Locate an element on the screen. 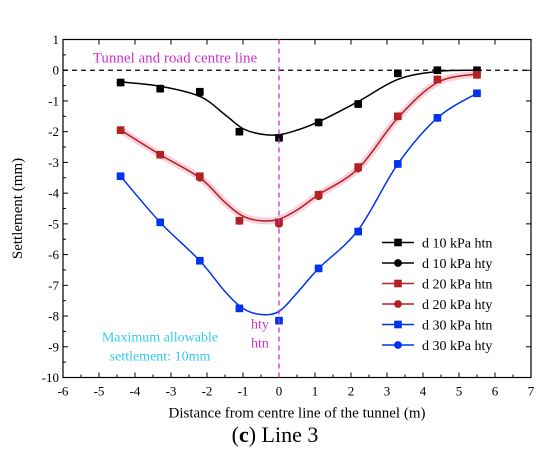  centre-line-label: Tunnel and road centre line is located at coordinates (175, 59).